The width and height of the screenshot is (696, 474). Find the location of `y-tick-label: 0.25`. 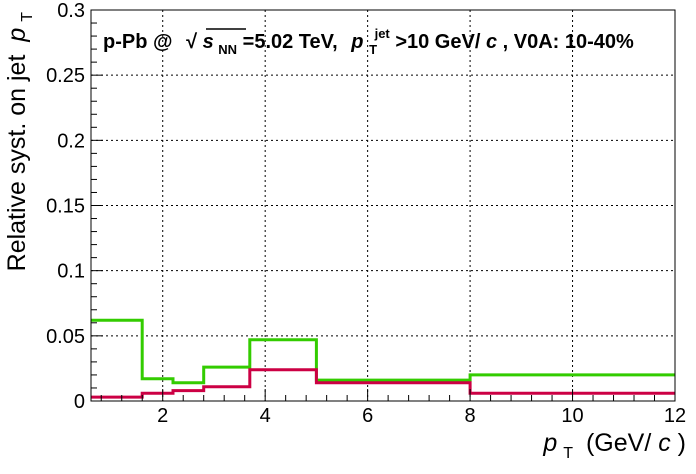

y-tick-label: 0.25 is located at coordinates (65, 76).